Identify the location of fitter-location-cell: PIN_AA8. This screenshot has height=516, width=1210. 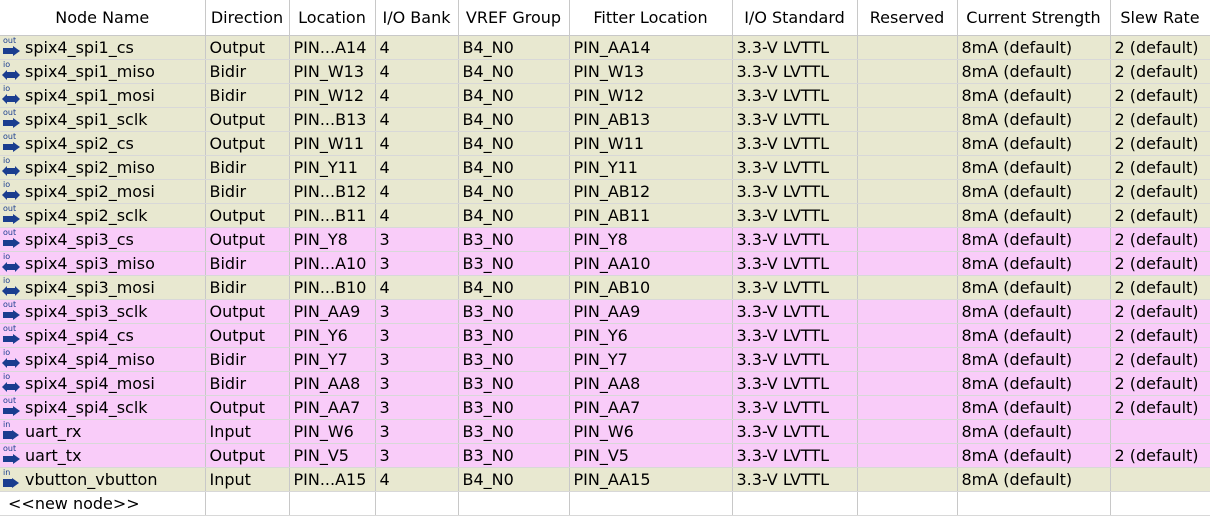
(651, 383).